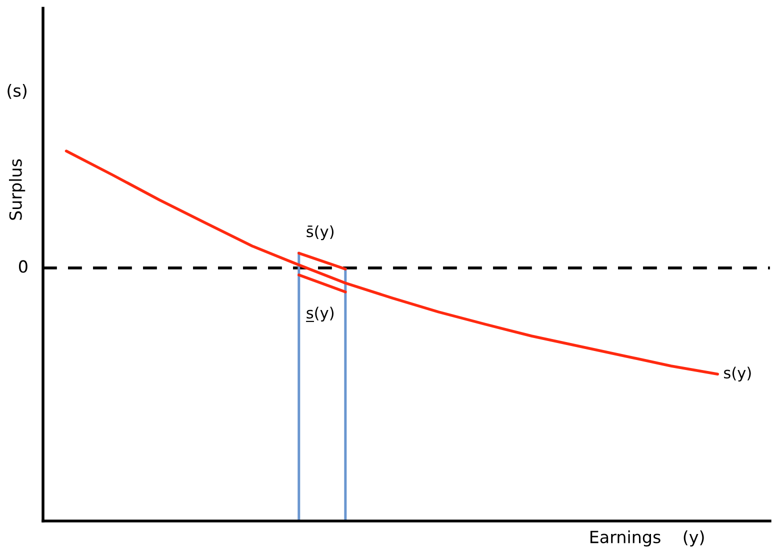 The image size is (775, 558). Describe the element at coordinates (320, 232) in the screenshot. I see `series-label: s̄(y)` at that location.